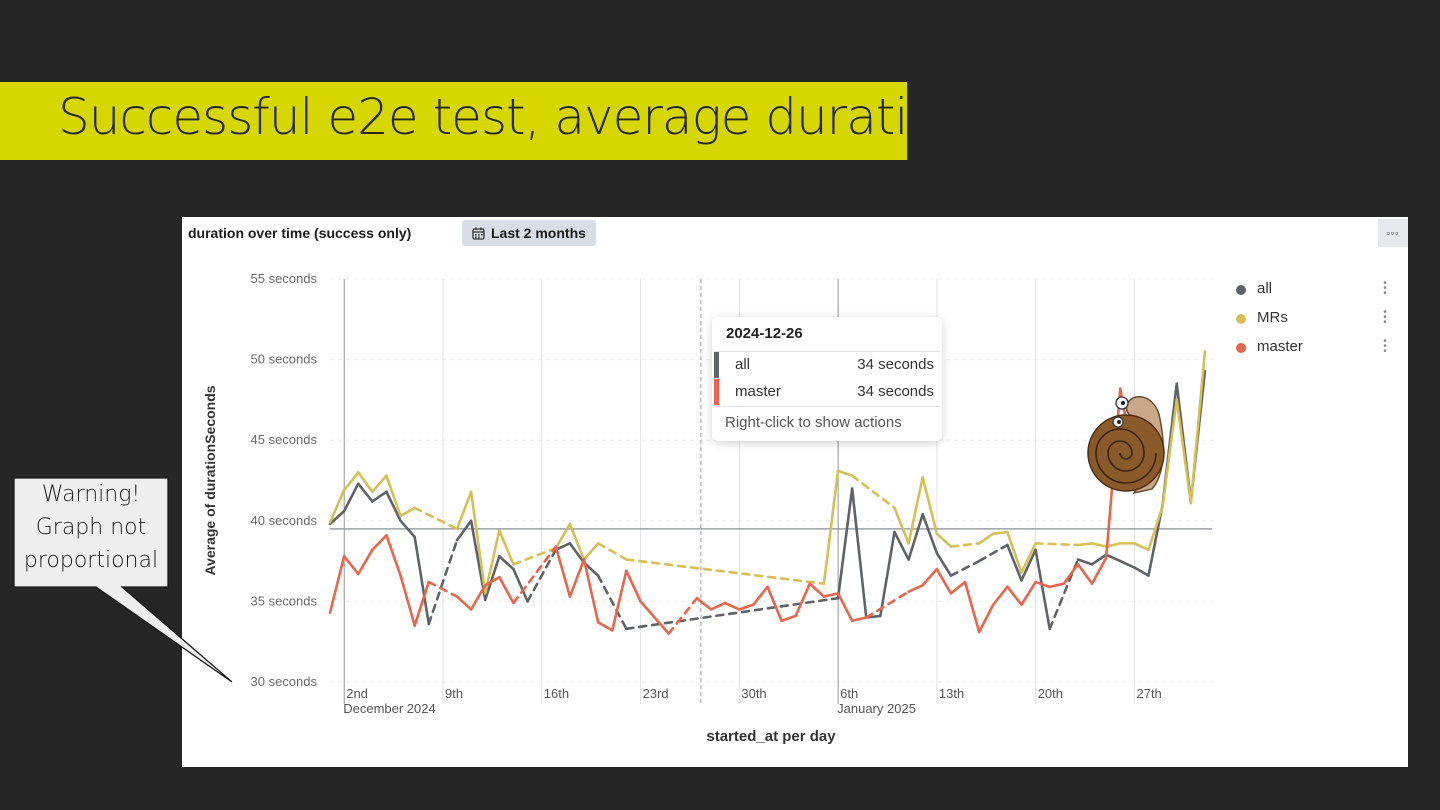  Describe the element at coordinates (1265, 288) in the screenshot. I see `legend-label-all: all` at that location.